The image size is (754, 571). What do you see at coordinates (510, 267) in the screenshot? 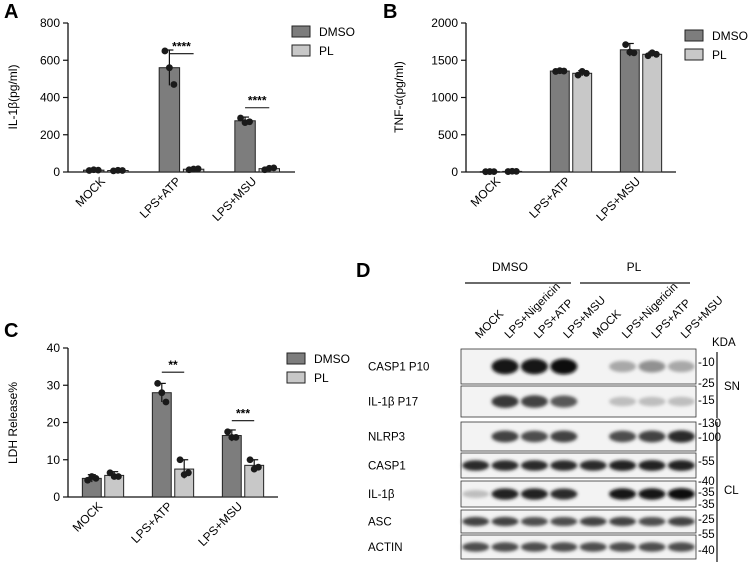
I see `wb-group-dmso: DMSO` at bounding box center [510, 267].